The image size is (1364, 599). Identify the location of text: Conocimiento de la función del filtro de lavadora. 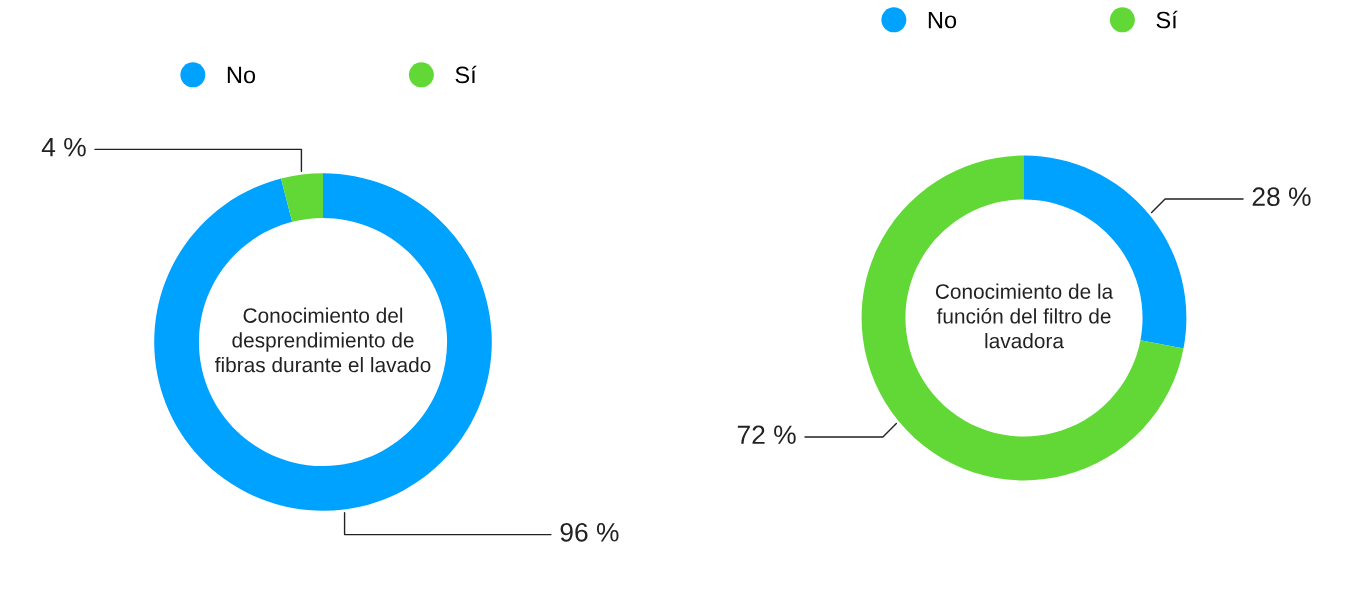
(1024, 316).